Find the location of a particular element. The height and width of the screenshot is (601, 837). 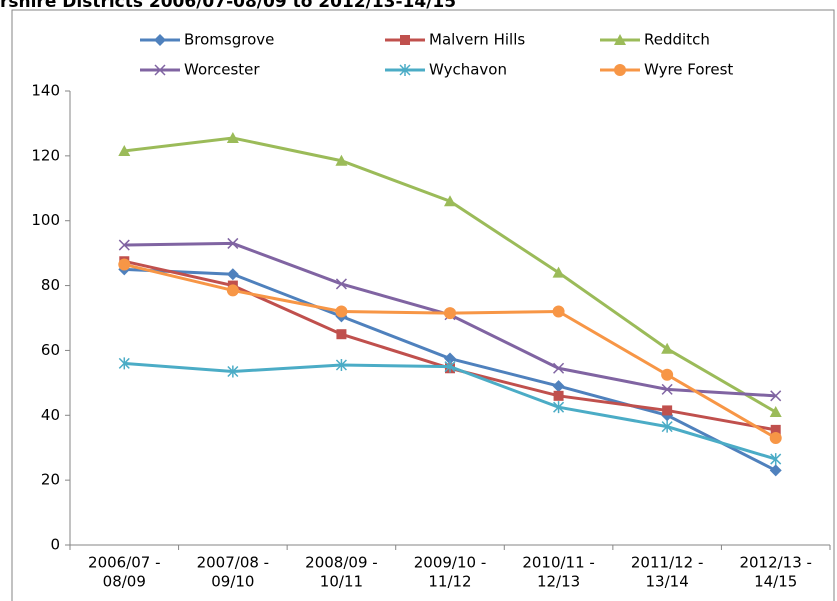

legend-label: Worcester is located at coordinates (222, 70).